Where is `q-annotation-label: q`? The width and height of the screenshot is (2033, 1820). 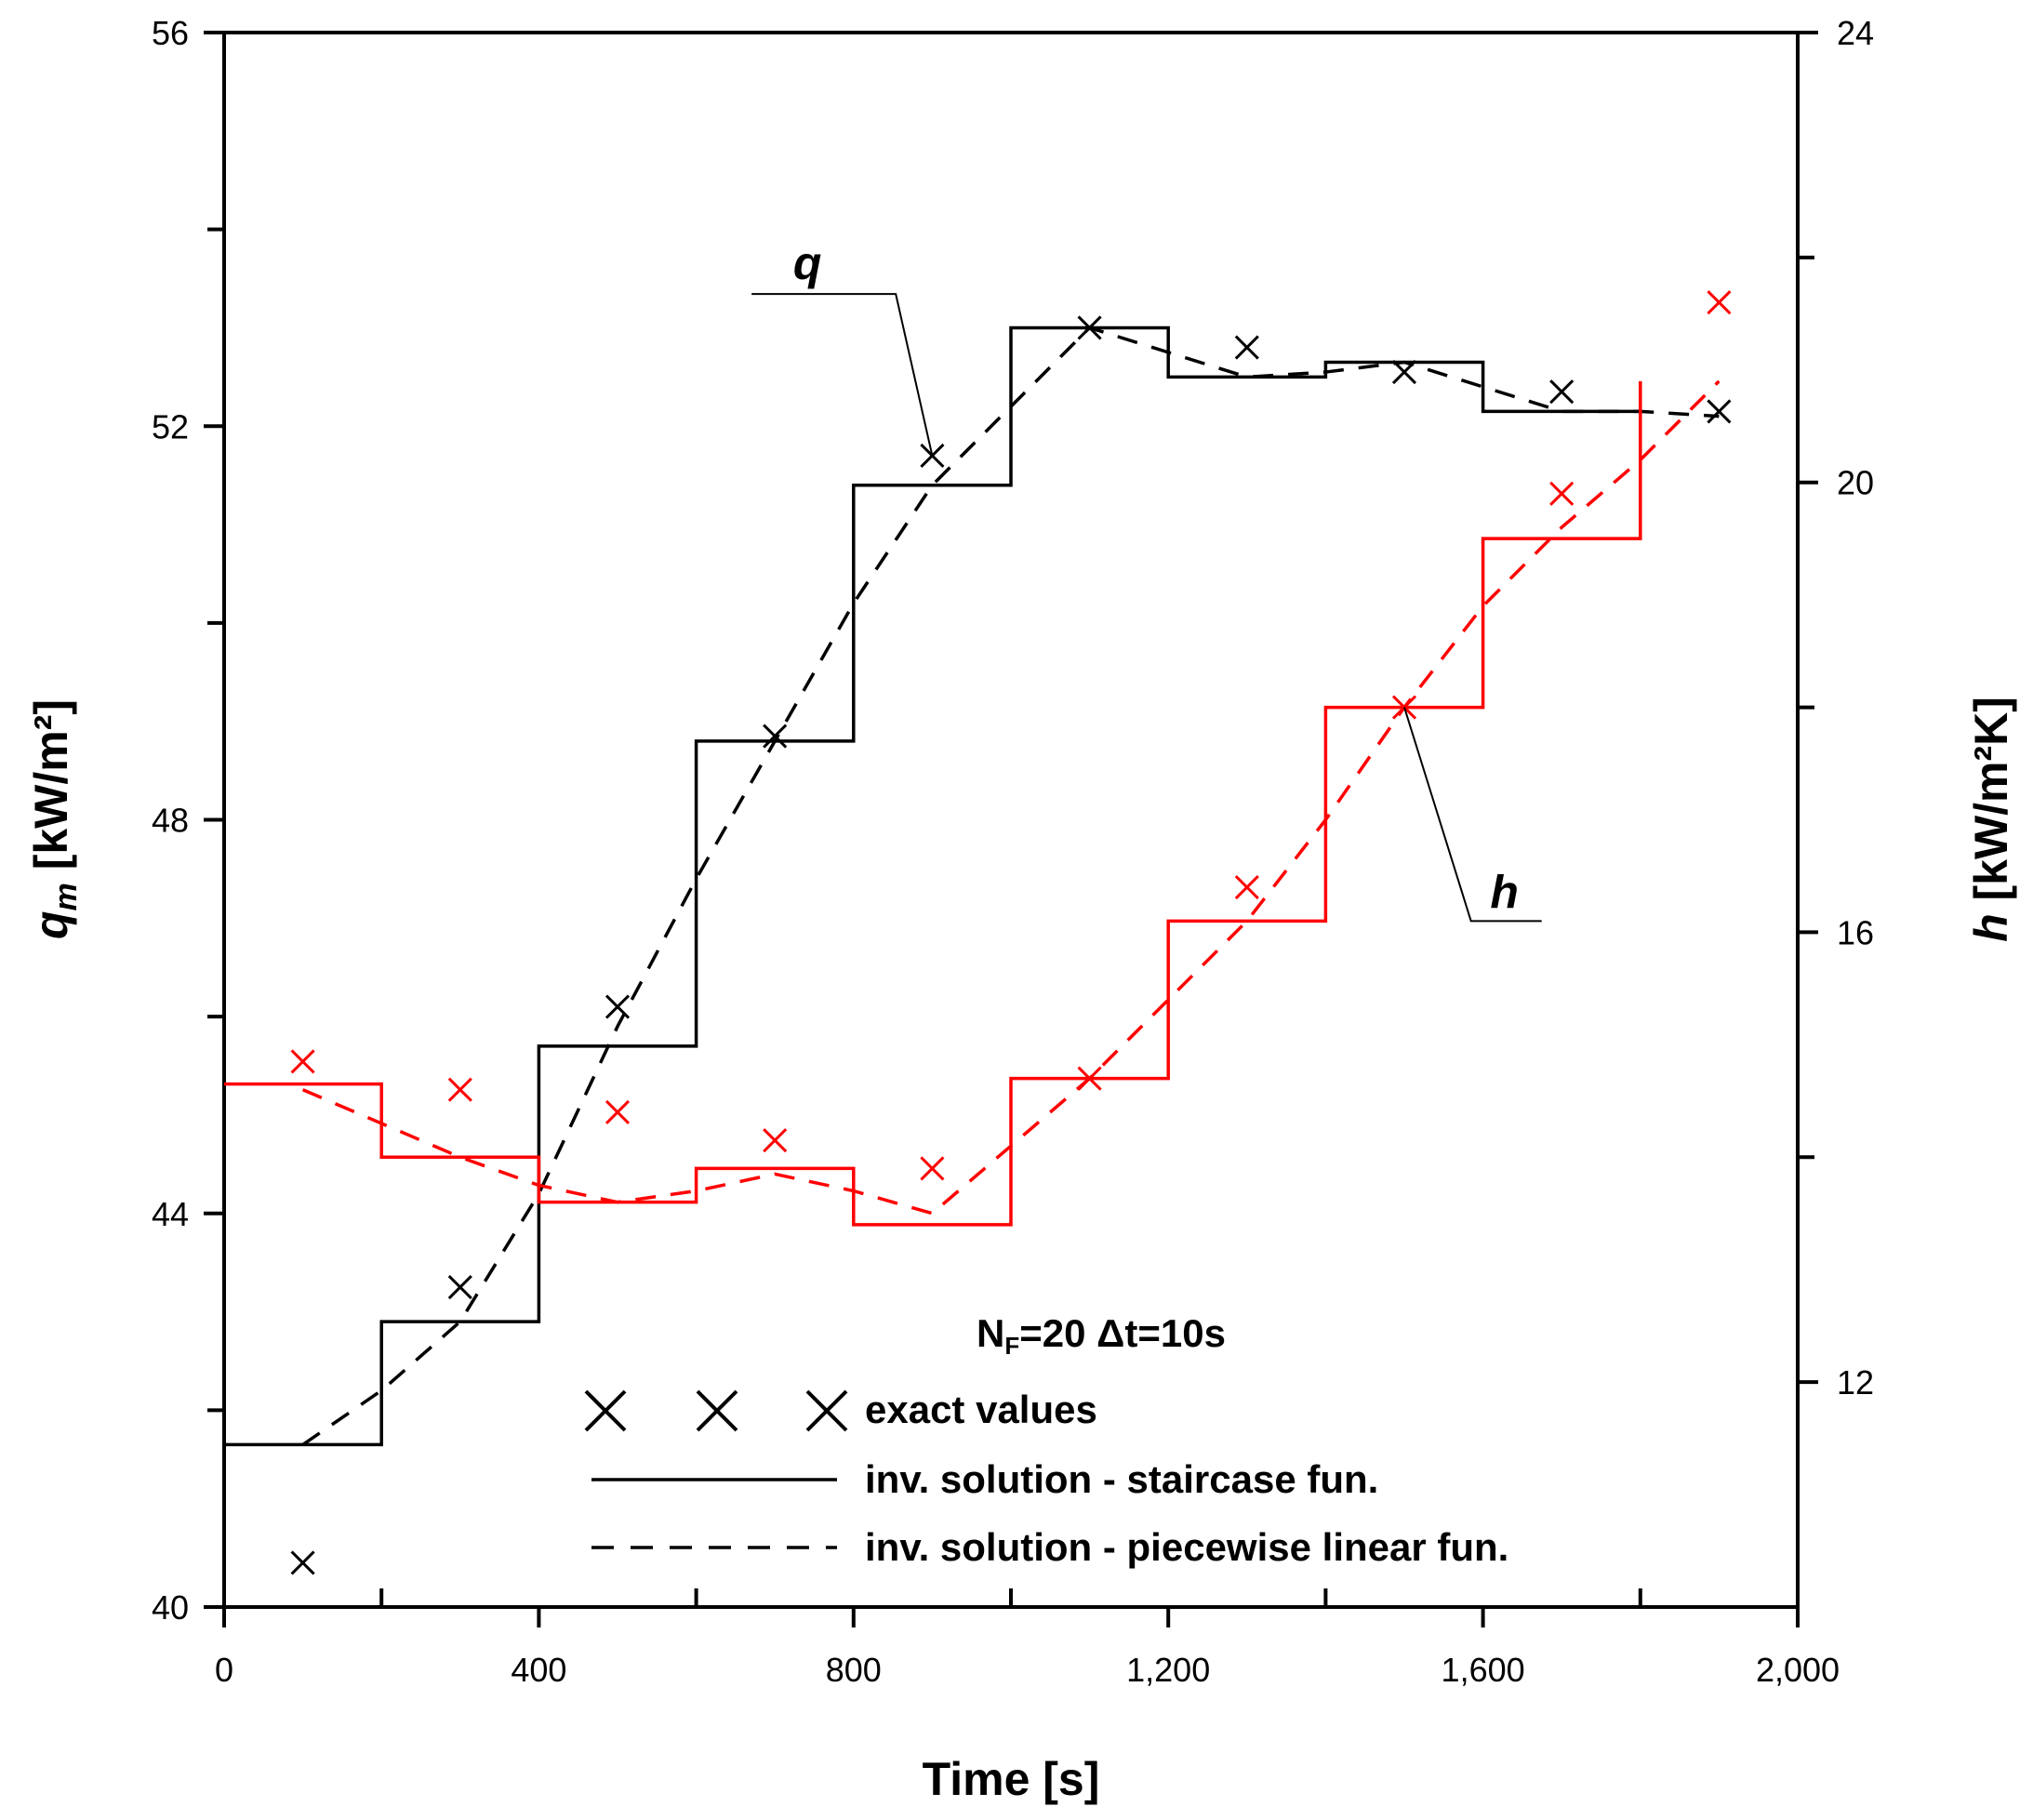 q-annotation-label: q is located at coordinates (807, 263).